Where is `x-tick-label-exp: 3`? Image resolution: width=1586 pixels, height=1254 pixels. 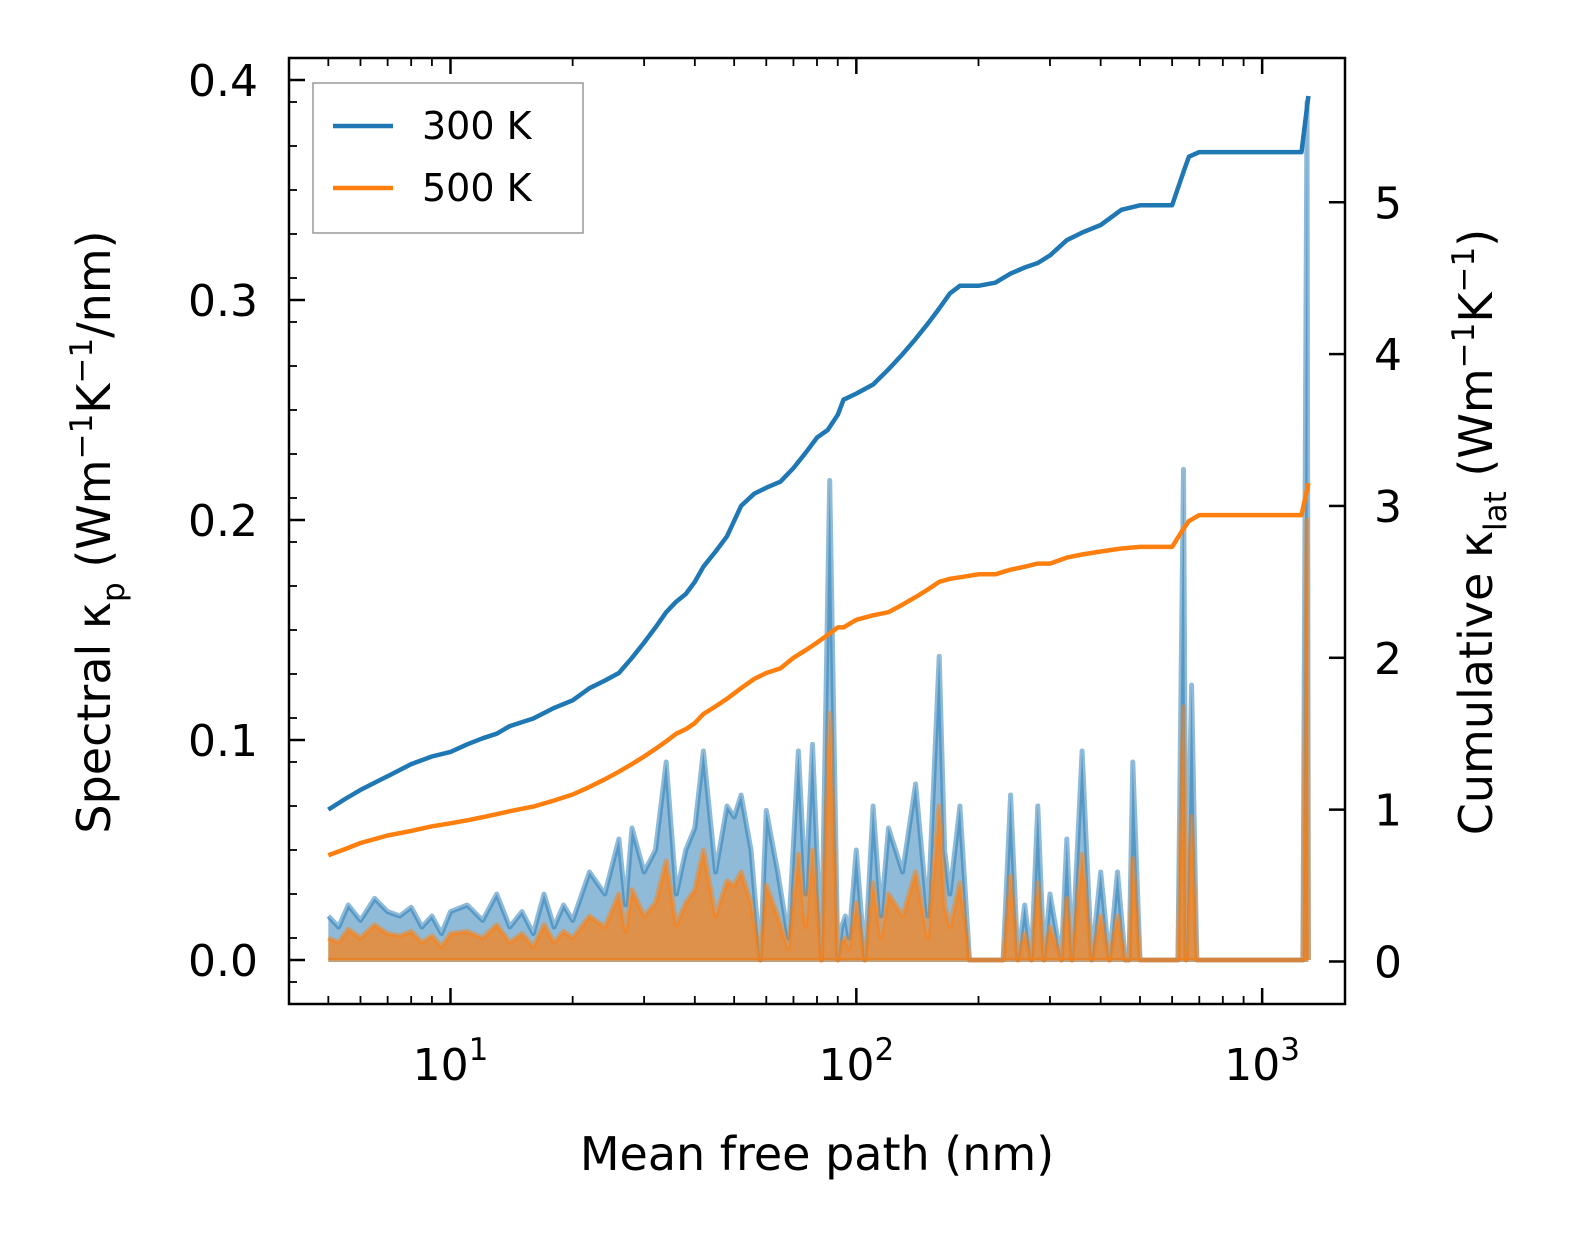
x-tick-label-exp: 3 is located at coordinates (1290, 1050).